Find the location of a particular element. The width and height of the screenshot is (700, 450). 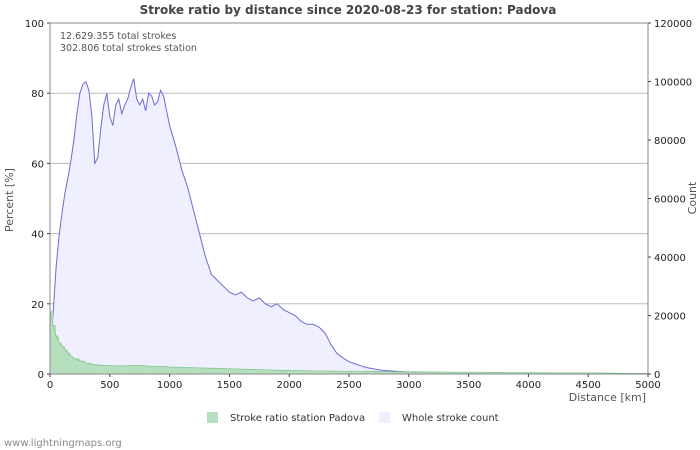

y-right-axis-ticks: 0 20000 40000 60000 80000 100000 120000 is located at coordinates (670, 200).